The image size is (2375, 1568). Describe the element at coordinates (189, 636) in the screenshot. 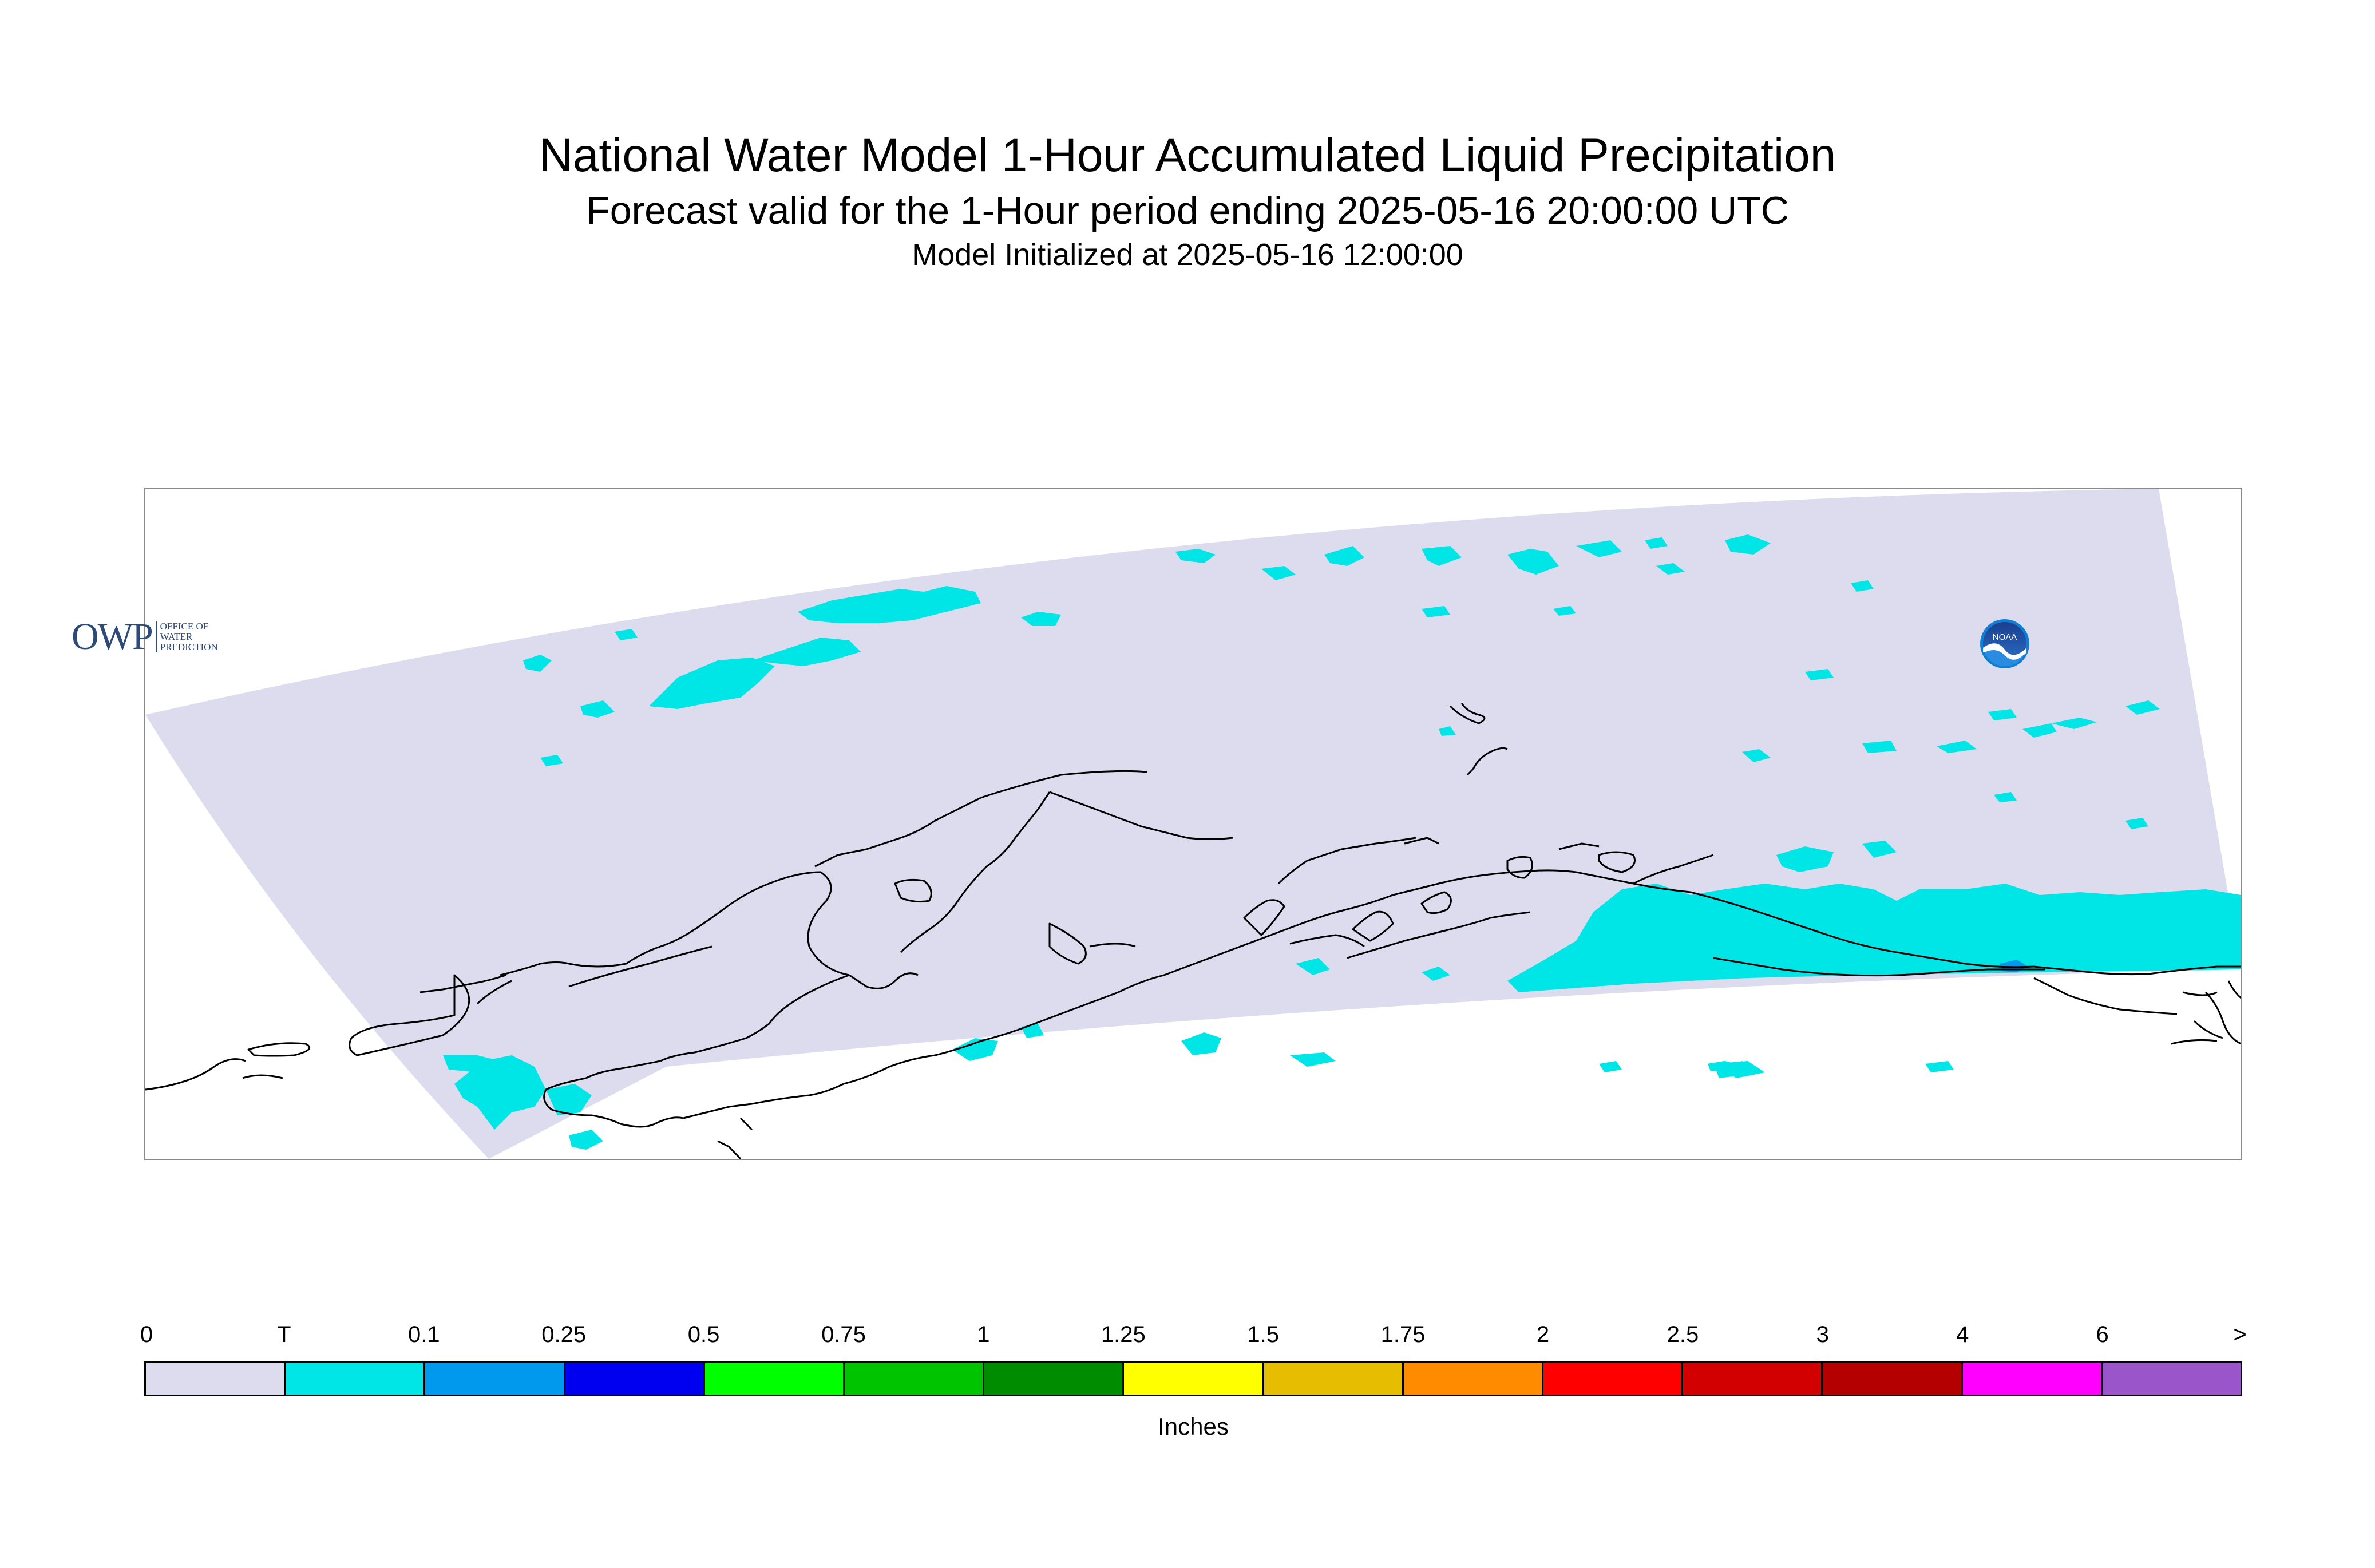

I see `owp-wordmark: OFFICE OF WATER PREDICTION` at that location.